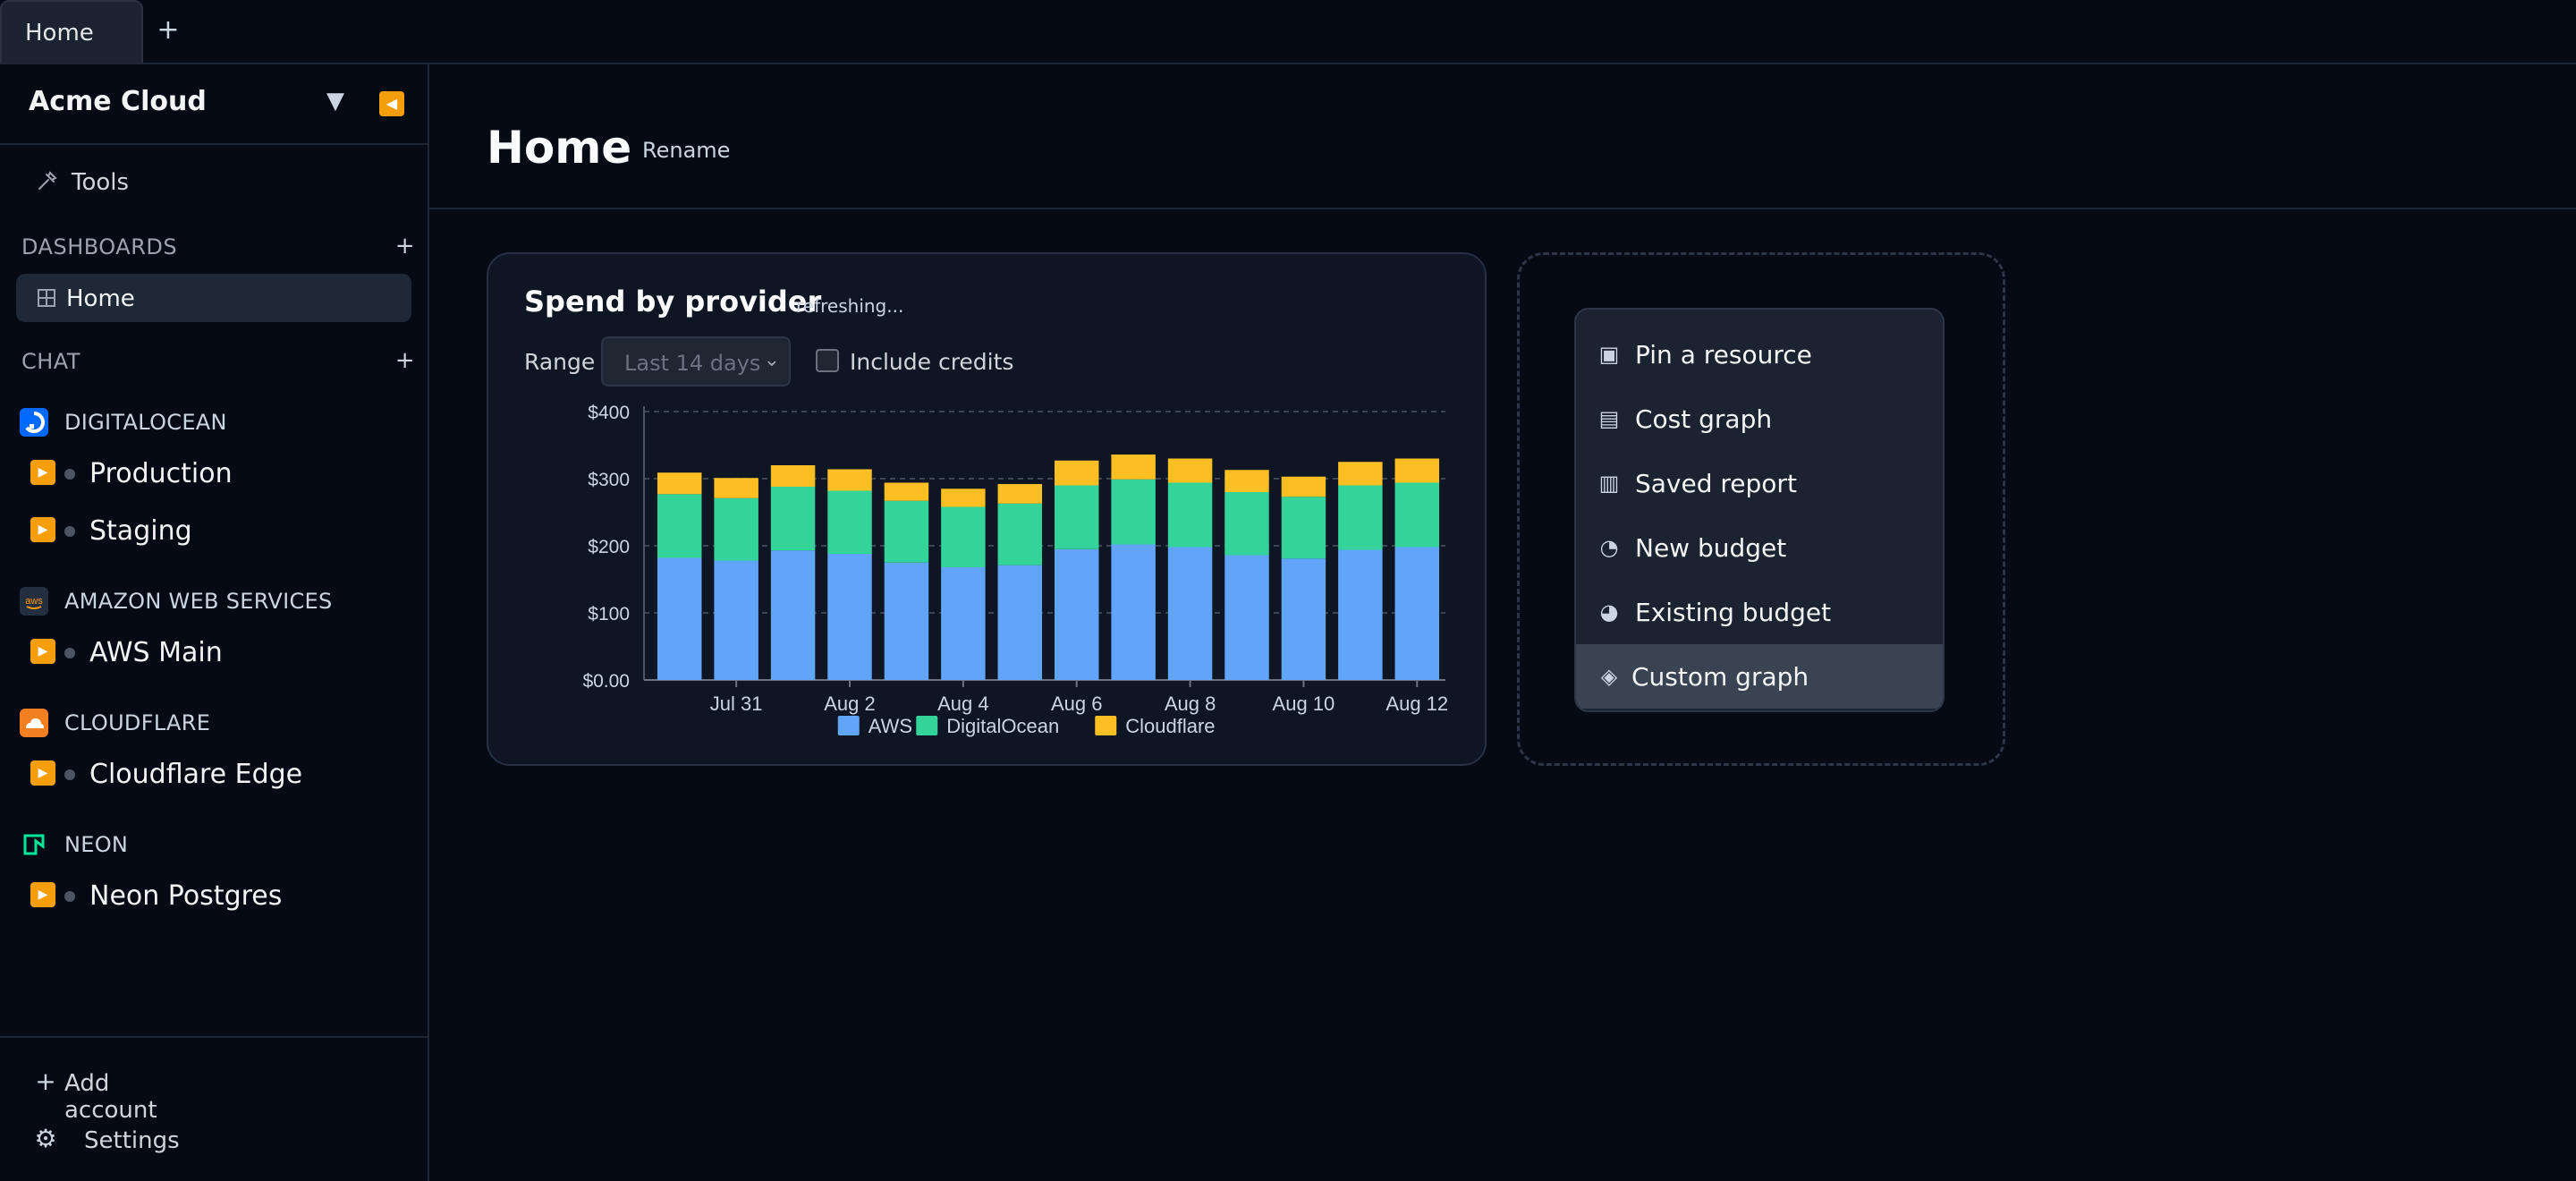 The width and height of the screenshot is (2576, 1181). What do you see at coordinates (71, 31) in the screenshot?
I see `tab-home: Home` at bounding box center [71, 31].